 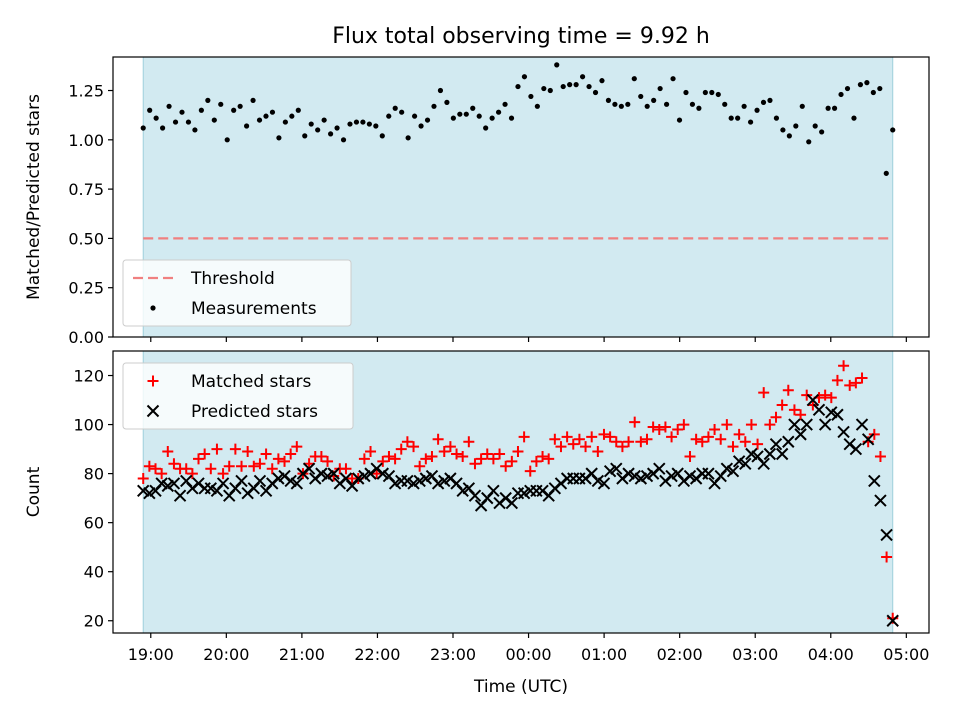 I want to click on x-tick-label: 21:00, so click(x=302, y=654).